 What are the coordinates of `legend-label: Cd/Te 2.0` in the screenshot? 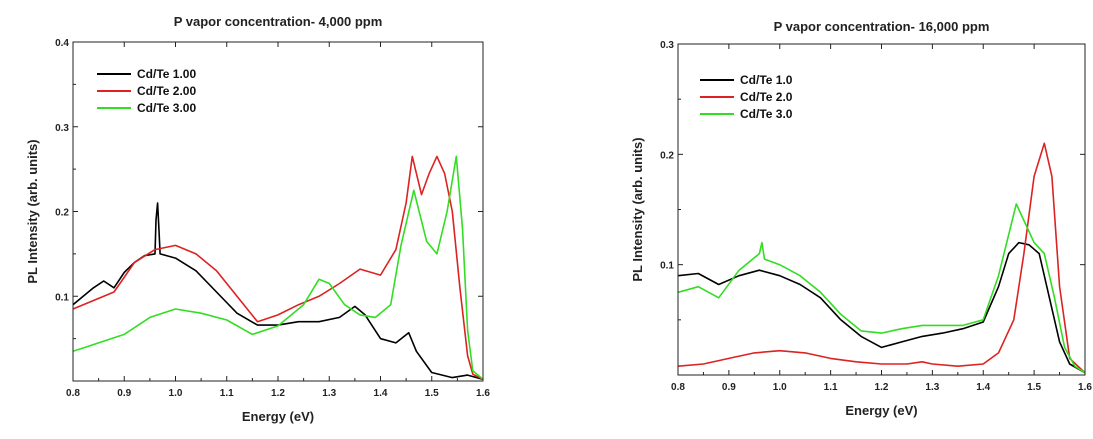 It's located at (766, 97).